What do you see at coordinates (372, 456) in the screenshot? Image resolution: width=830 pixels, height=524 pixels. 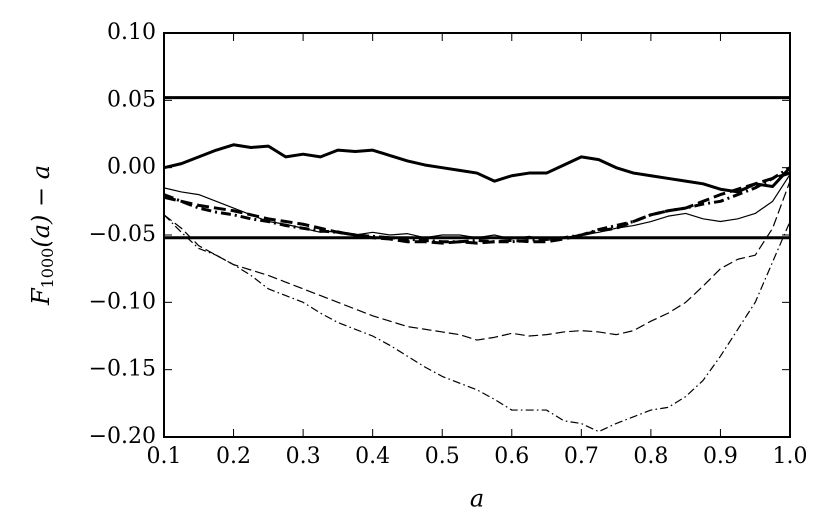 I see `x-tick-label: 0.4` at bounding box center [372, 456].